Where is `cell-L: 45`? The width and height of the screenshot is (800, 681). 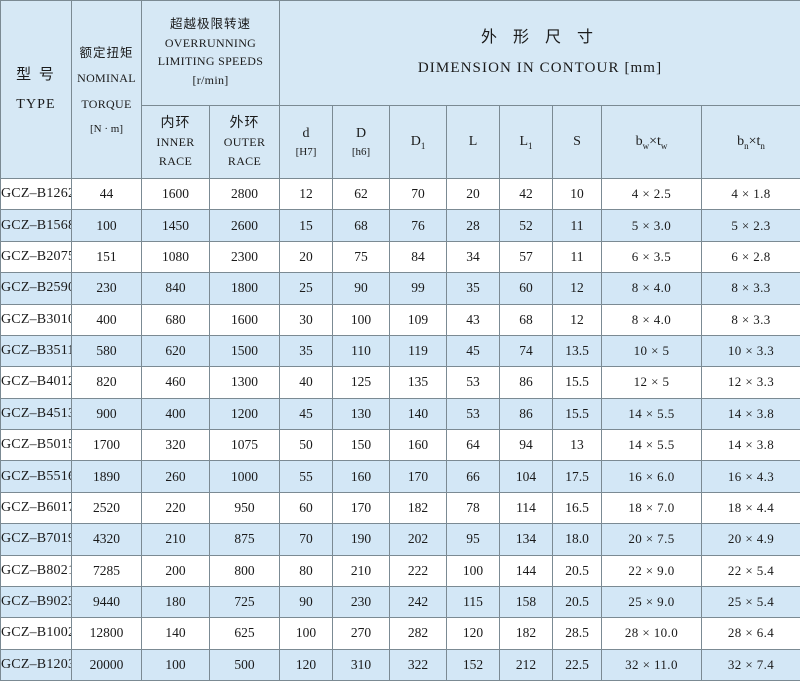
cell-L: 45 is located at coordinates (473, 351).